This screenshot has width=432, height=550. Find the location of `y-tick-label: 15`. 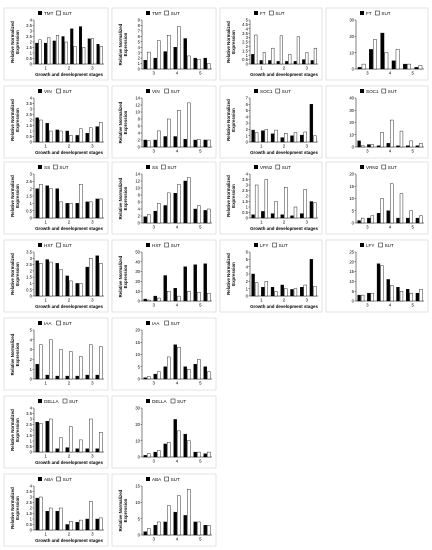

y-tick-label: 15 is located at coordinates (351, 186).